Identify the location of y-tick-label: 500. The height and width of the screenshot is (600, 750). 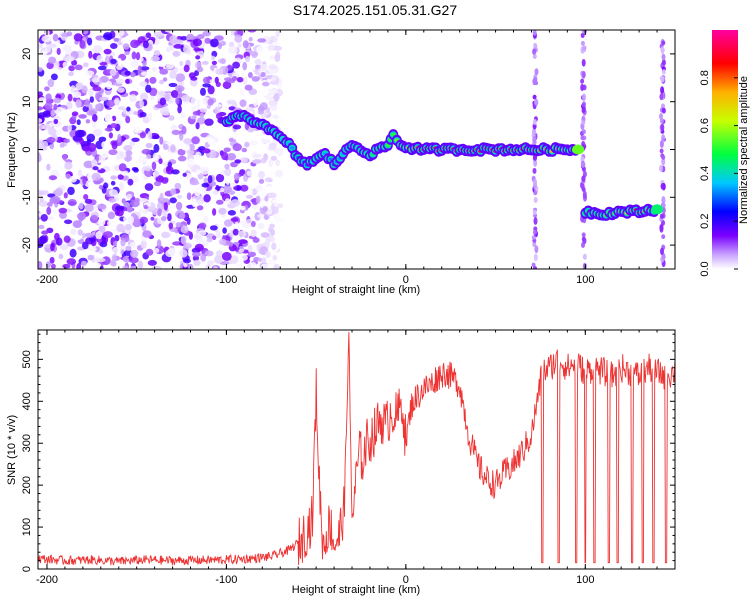
(27, 359).